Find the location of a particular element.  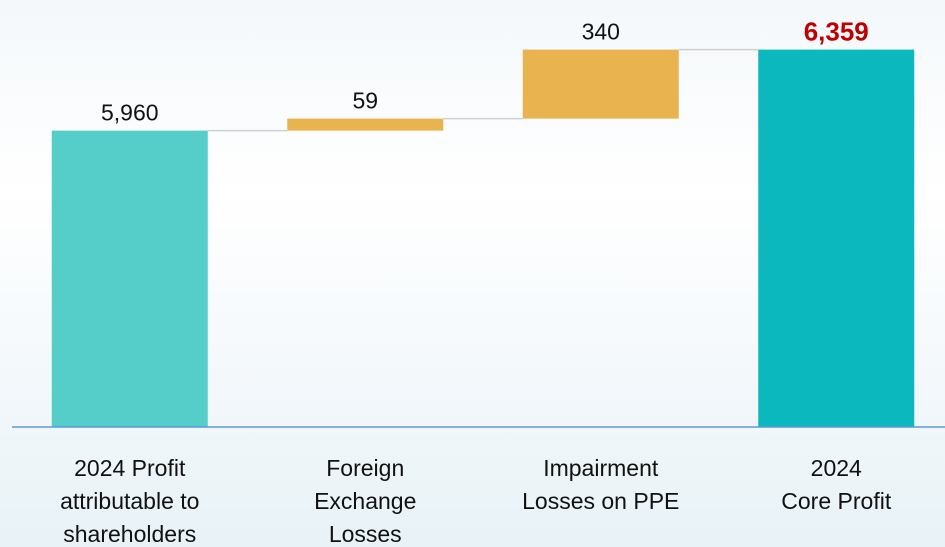

x-tick-label: Impairment is located at coordinates (601, 468).